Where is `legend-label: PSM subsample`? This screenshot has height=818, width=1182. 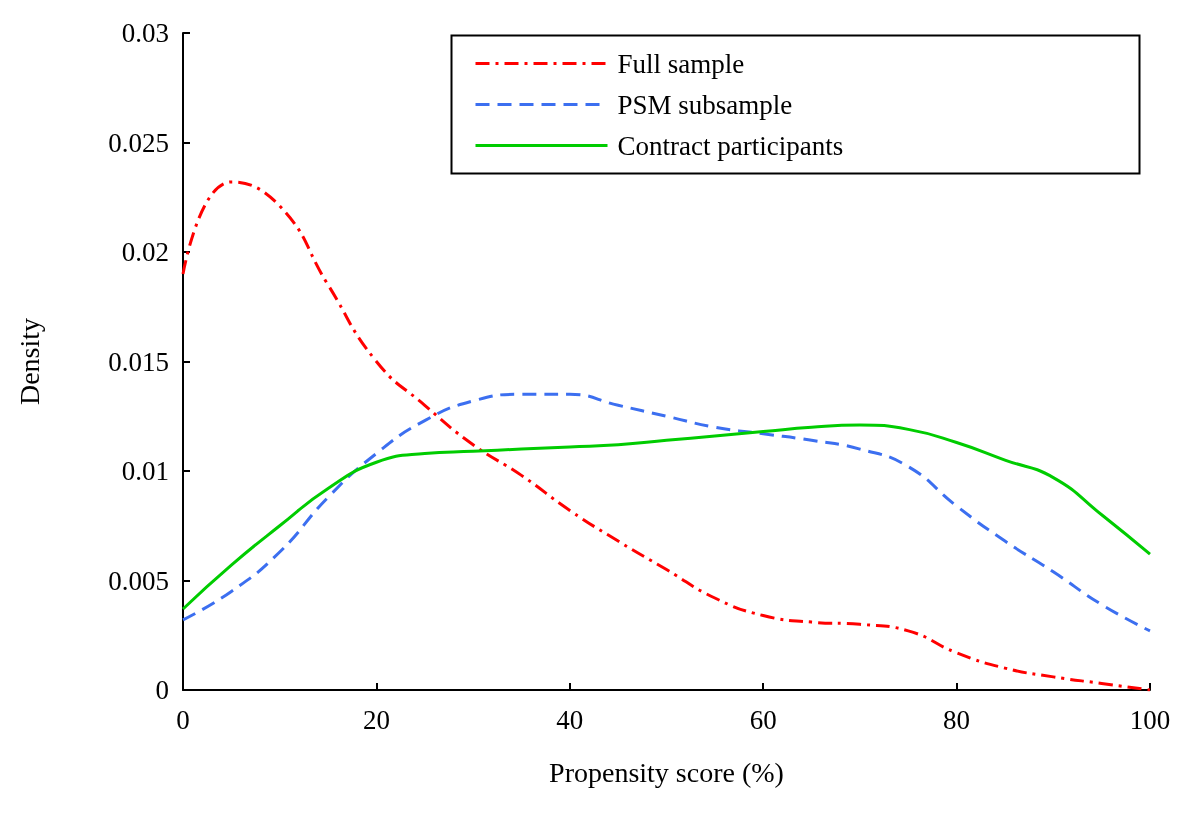 legend-label: PSM subsample is located at coordinates (705, 104).